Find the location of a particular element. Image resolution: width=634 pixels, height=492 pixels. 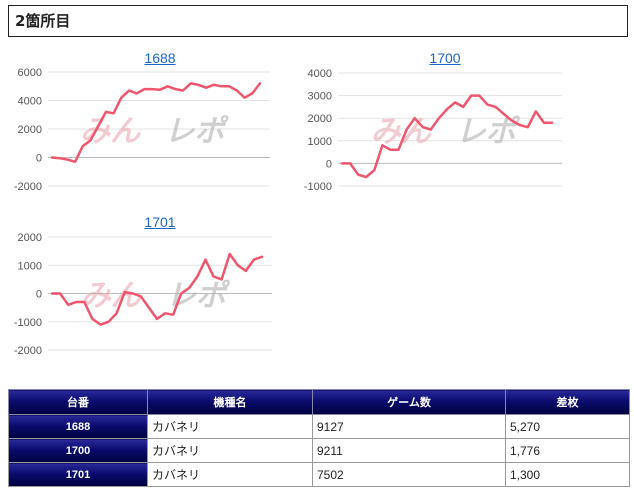

machine-no-cell: 1688 is located at coordinates (78, 426).